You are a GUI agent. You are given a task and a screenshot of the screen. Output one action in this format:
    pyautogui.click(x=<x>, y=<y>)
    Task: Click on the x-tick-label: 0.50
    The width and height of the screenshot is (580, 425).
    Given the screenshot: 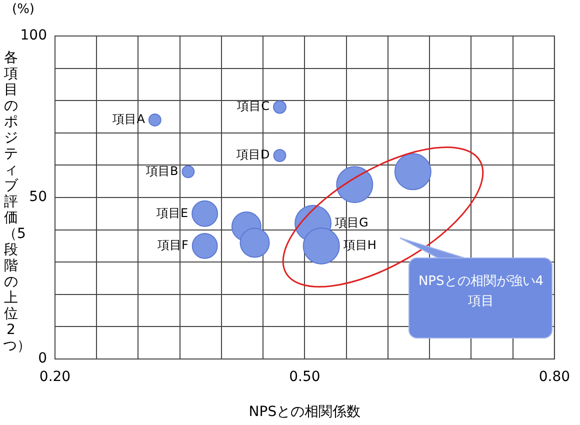 What is the action you would take?
    pyautogui.click(x=304, y=377)
    